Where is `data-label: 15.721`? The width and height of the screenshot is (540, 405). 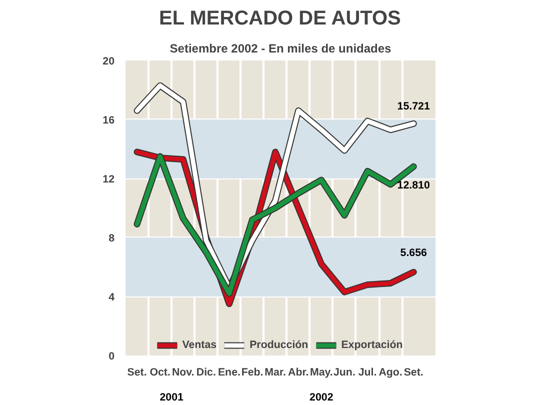 data-label: 15.721 is located at coordinates (413, 106).